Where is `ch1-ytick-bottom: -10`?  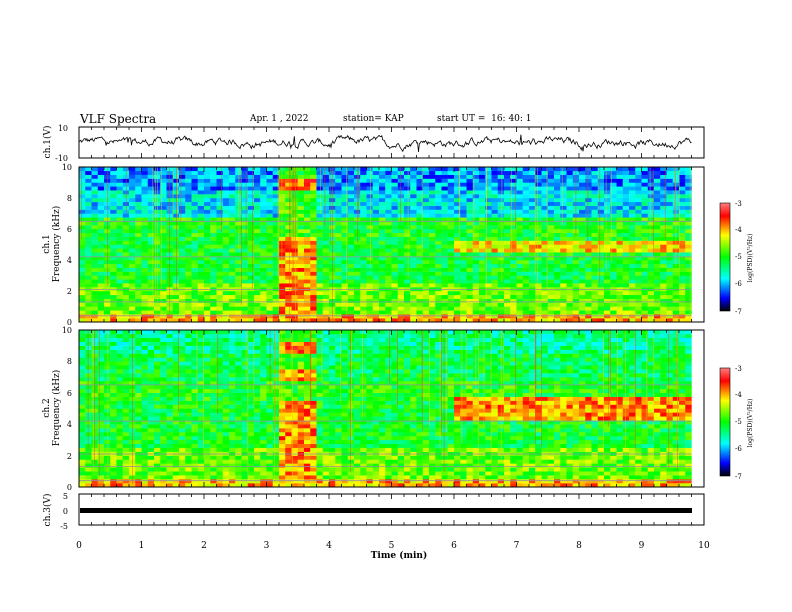
ch1-ytick-bottom: -10 is located at coordinates (61, 158).